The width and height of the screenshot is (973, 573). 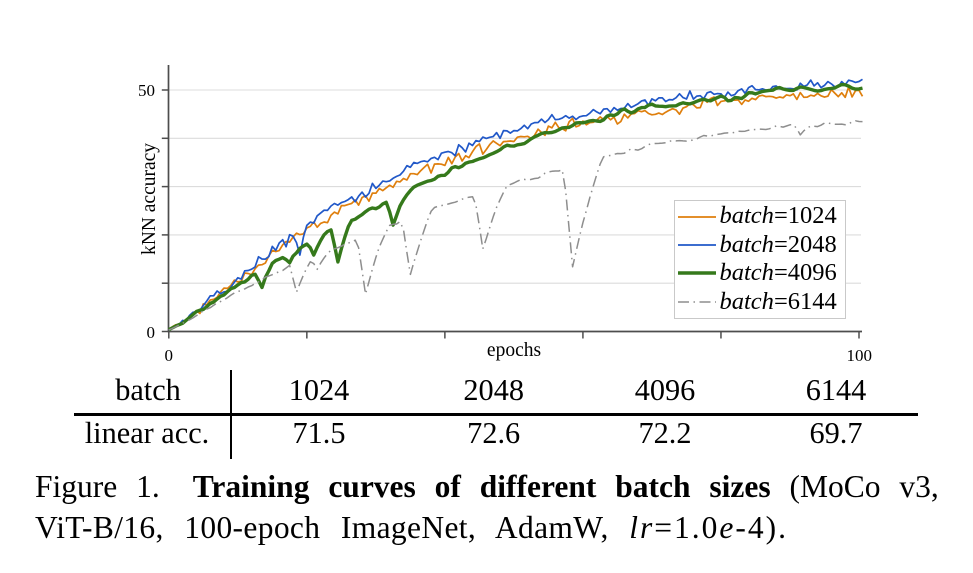 I want to click on legend-entry-batch-6144: batch=6144, so click(x=760, y=302).